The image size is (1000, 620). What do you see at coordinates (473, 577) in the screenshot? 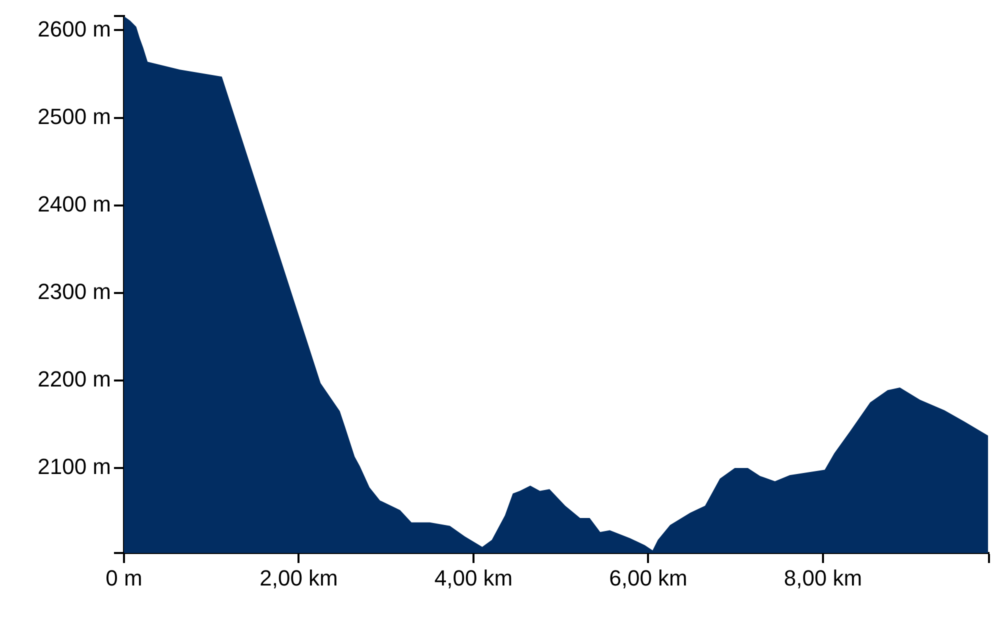
I see `x-tick-label: 4,00 km` at bounding box center [473, 577].